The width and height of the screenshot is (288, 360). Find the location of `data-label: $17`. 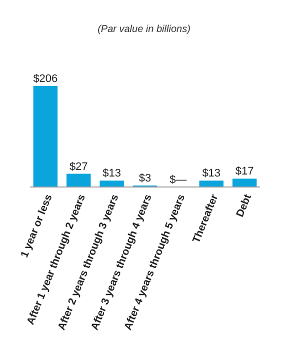

data-label: $17 is located at coordinates (244, 172).